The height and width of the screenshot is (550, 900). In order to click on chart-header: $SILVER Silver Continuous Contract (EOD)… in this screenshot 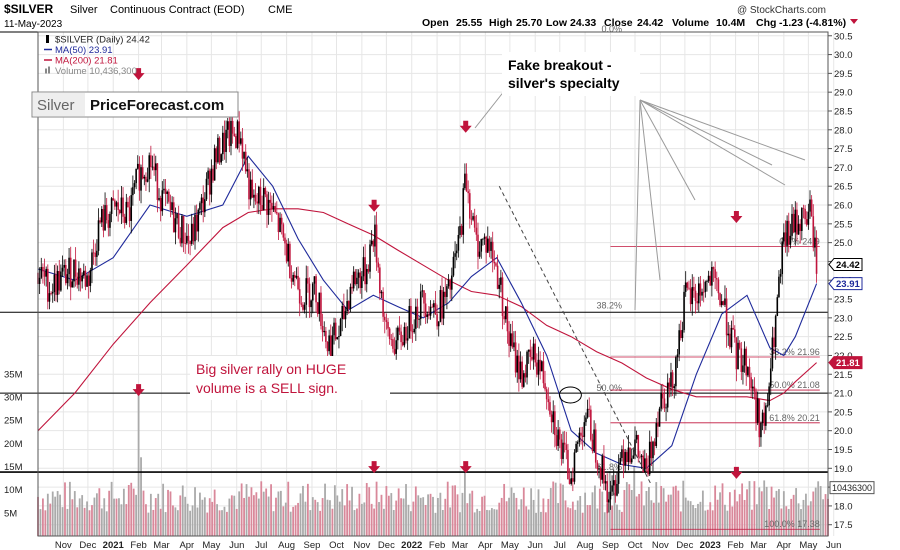, I will do `click(431, 16)`.